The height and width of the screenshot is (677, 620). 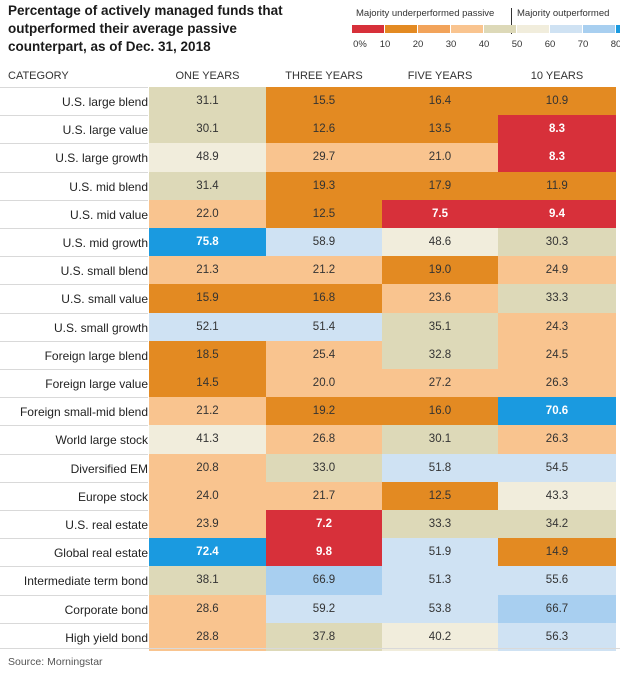 I want to click on bottom-rule, so click(x=310, y=648).